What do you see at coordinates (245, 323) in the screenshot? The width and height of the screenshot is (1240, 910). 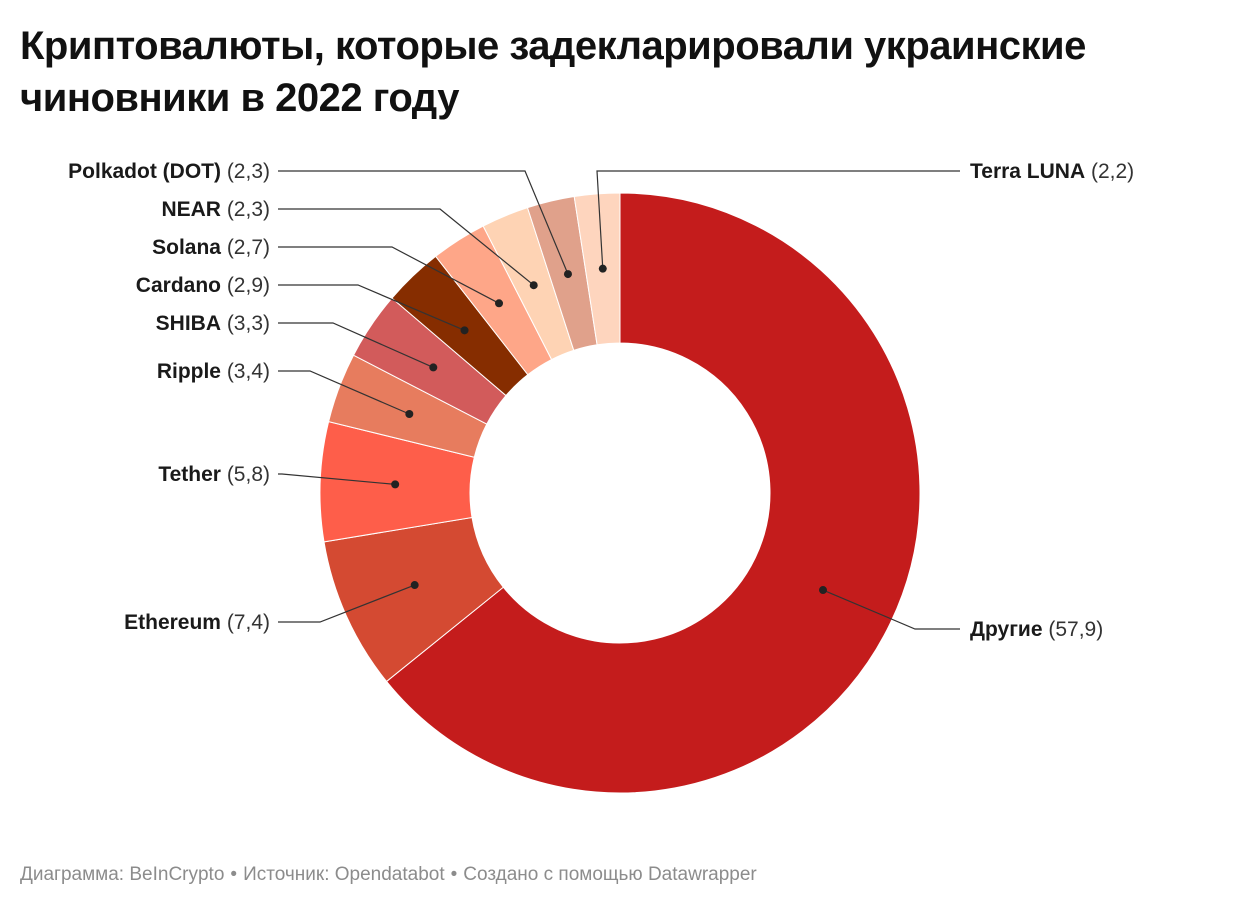 I see `slice-label-value: (3,3)` at bounding box center [245, 323].